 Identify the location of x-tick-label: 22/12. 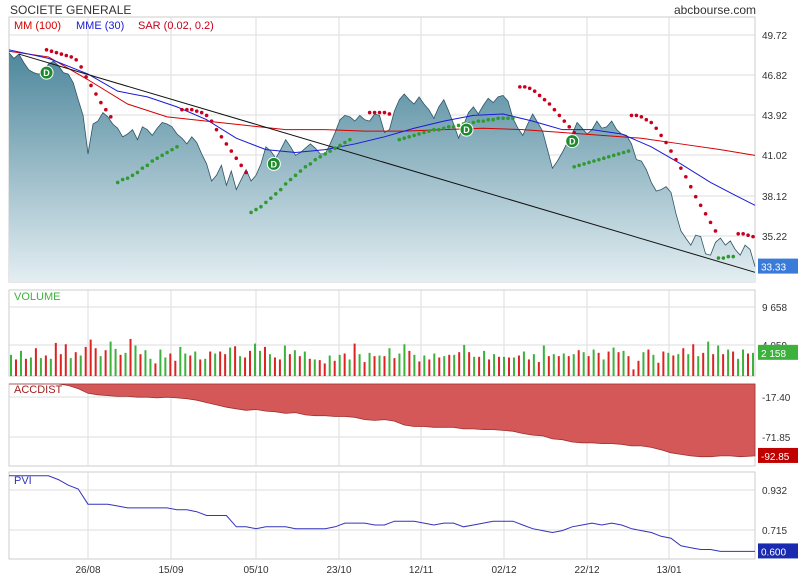
(586, 570).